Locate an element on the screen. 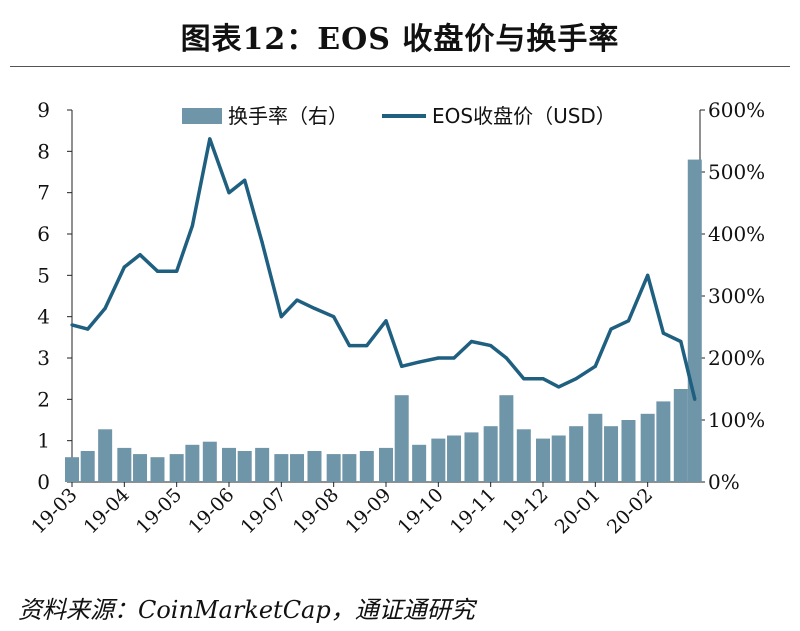 Image resolution: width=800 pixels, height=631 pixels. x-tick-label: 19-04 is located at coordinates (107, 511).